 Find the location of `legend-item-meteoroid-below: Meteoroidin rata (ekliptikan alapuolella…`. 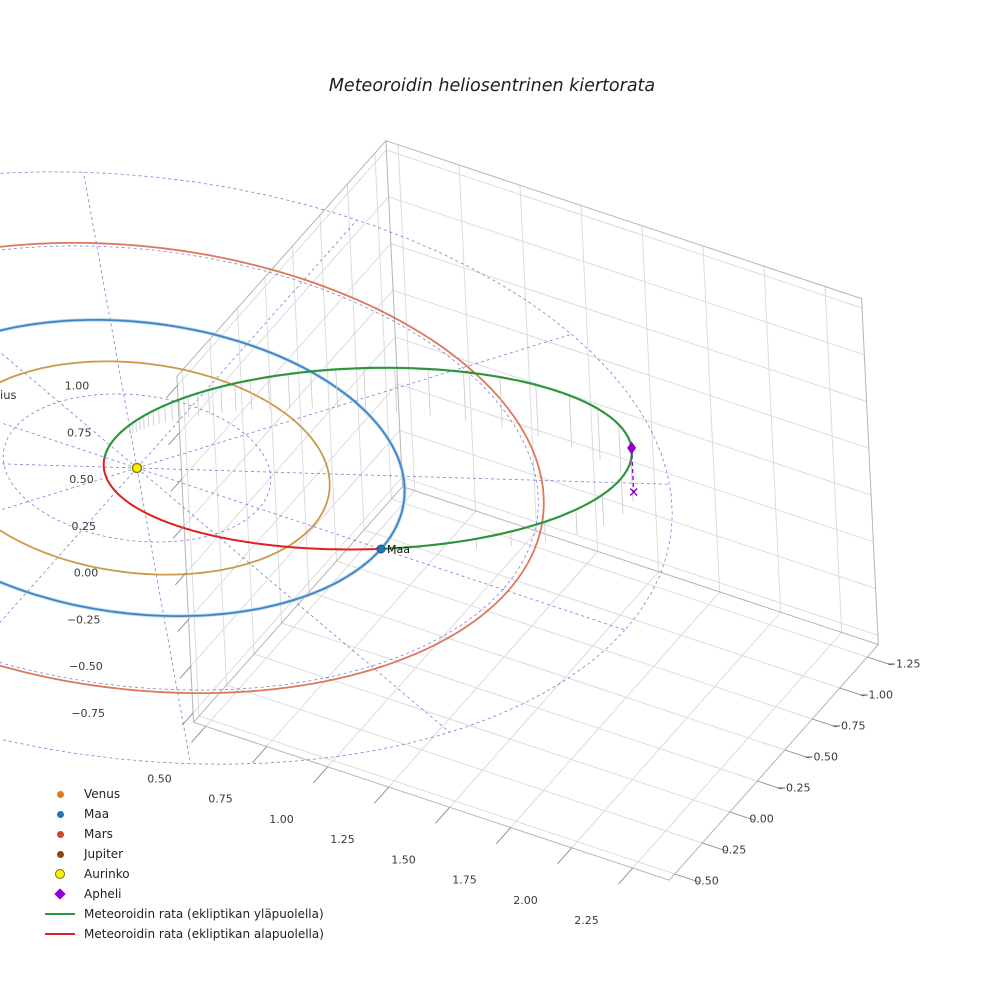

legend-item-meteoroid-below: Meteoroidin rata (ekliptikan alapuolella… is located at coordinates (181, 934).